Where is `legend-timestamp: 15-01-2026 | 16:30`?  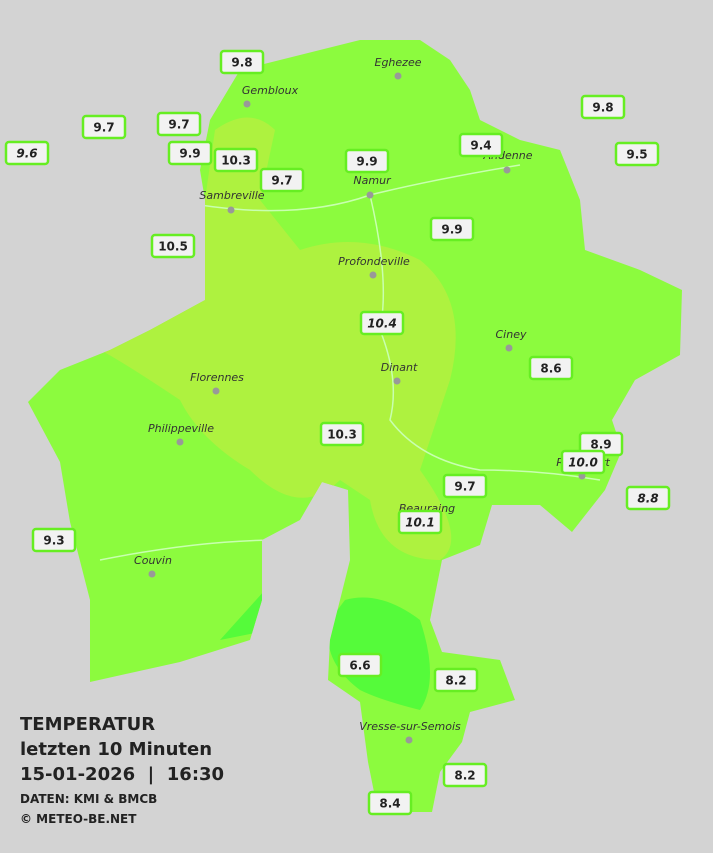 legend-timestamp: 15-01-2026 | 16:30 is located at coordinates (122, 774).